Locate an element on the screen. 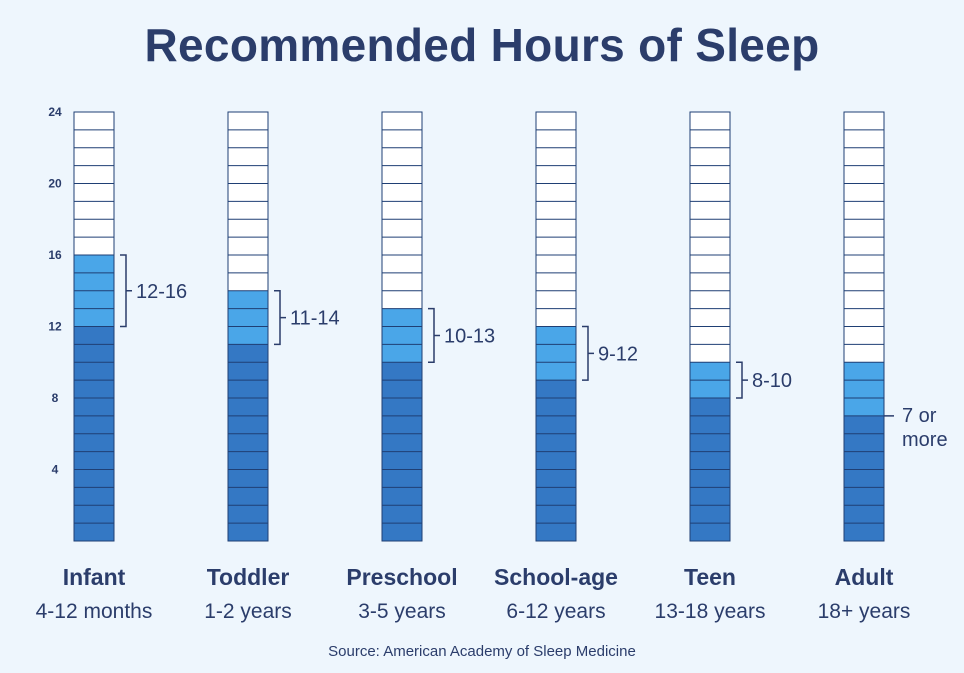 The width and height of the screenshot is (964, 673). range-label: 11-14 is located at coordinates (315, 319).